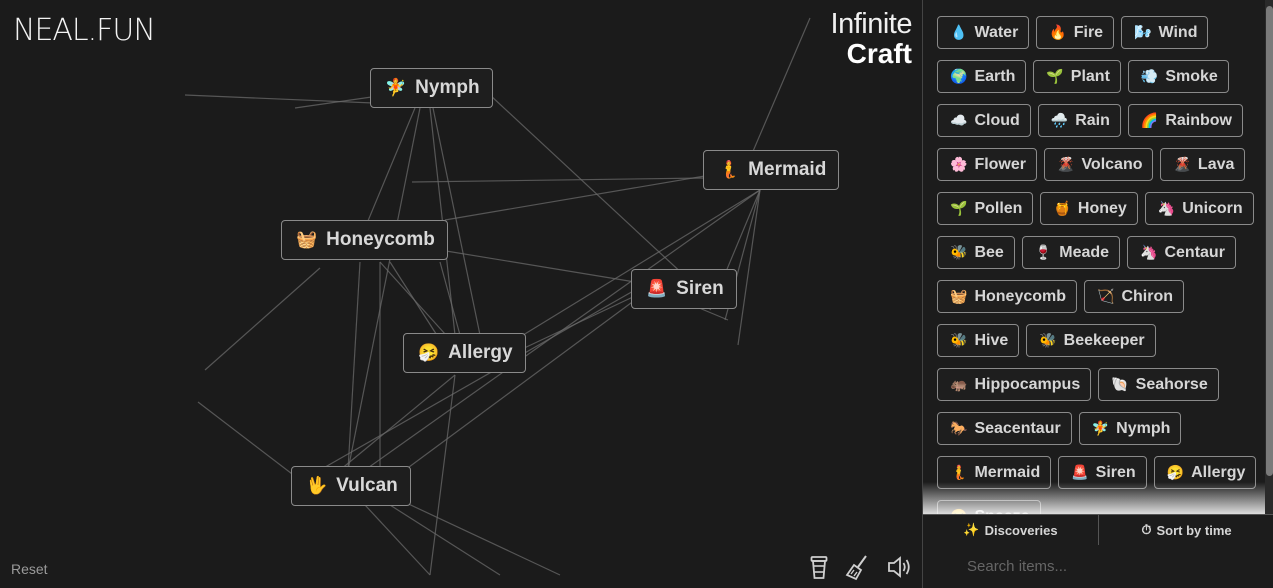 This screenshot has height=588, width=1273. What do you see at coordinates (1191, 76) in the screenshot?
I see `sidebar-item-label: Smoke` at bounding box center [1191, 76].